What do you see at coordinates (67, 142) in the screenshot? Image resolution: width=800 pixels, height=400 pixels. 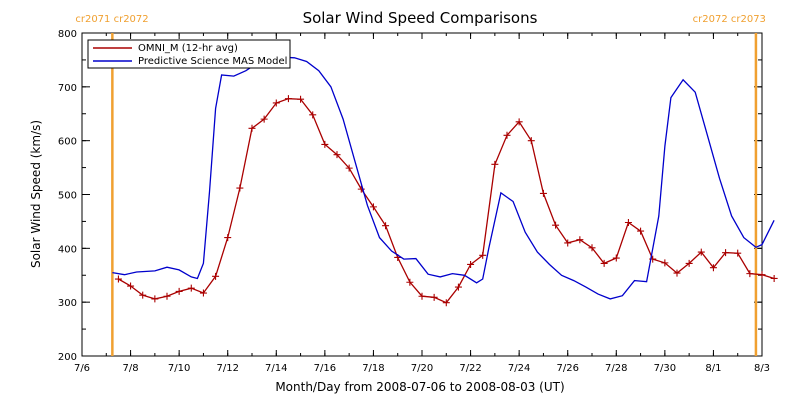 I see `y-tick-label: 600` at bounding box center [67, 142].